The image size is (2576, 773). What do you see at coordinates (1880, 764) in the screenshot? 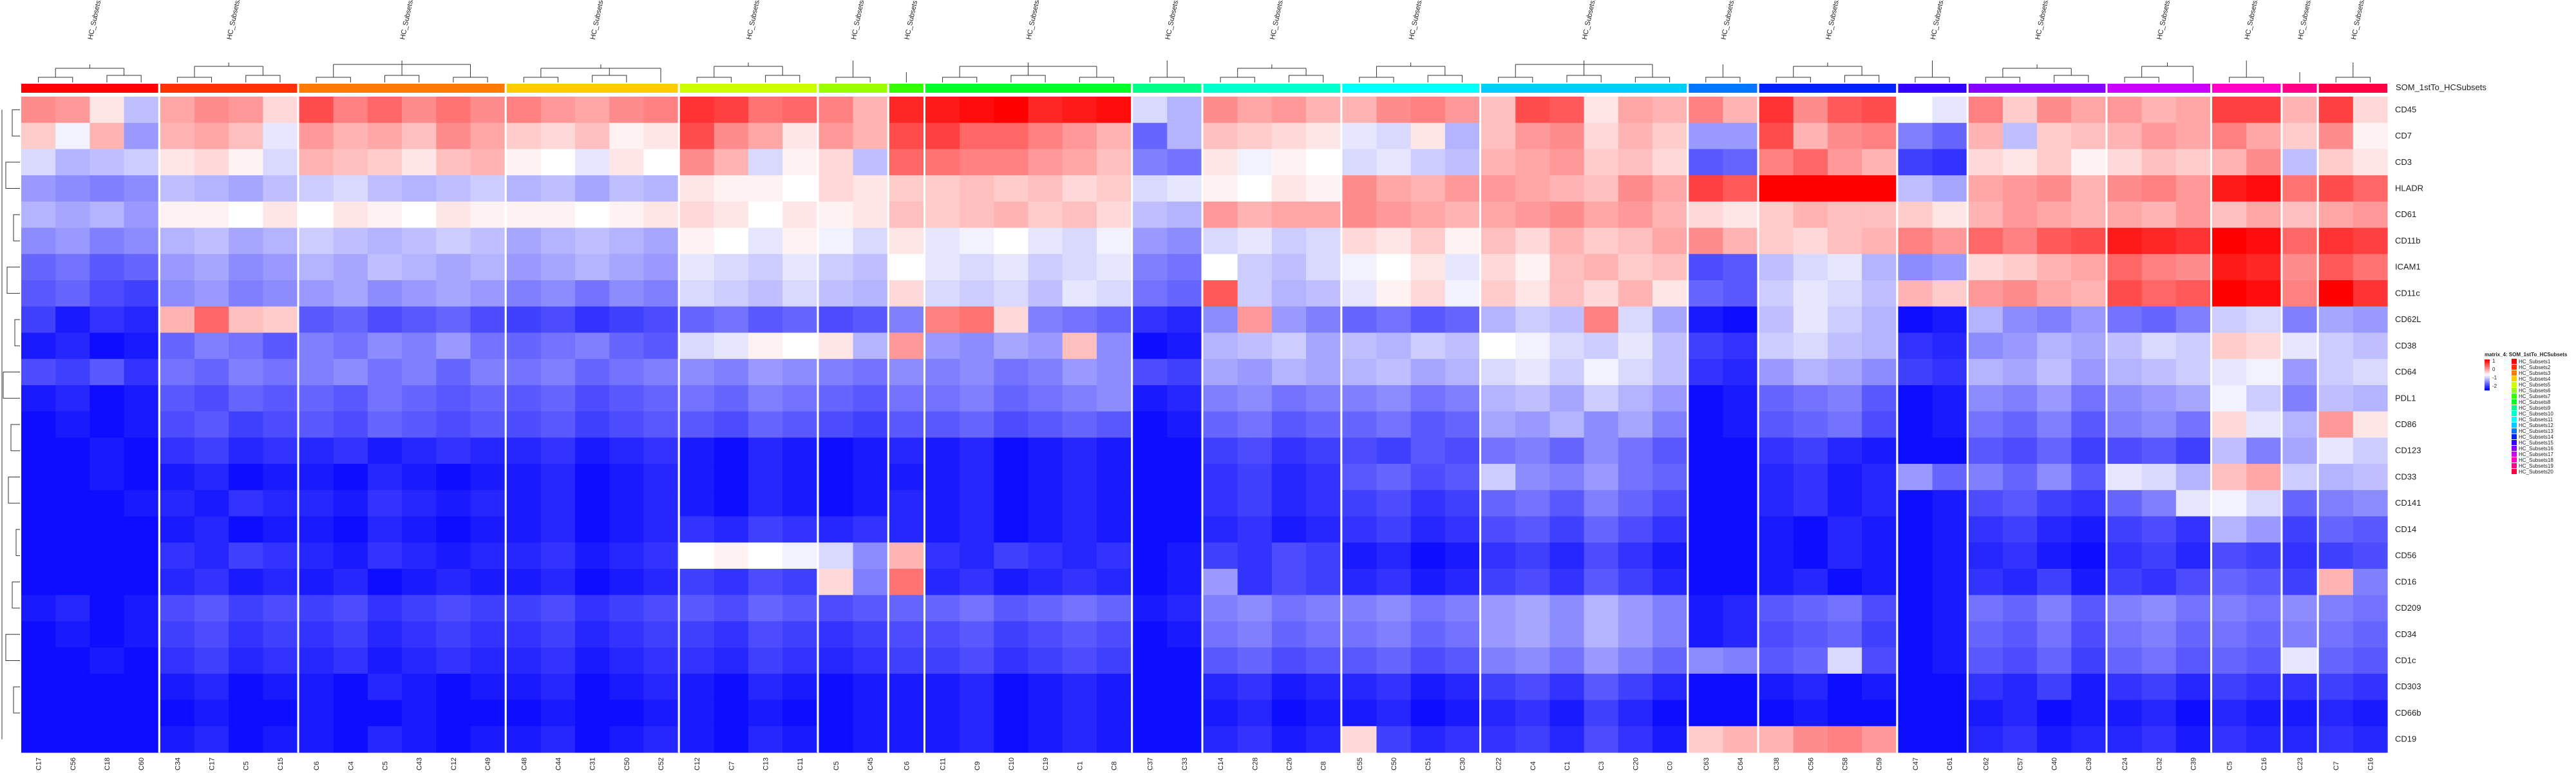
I see `column-label: C59` at bounding box center [1880, 764].